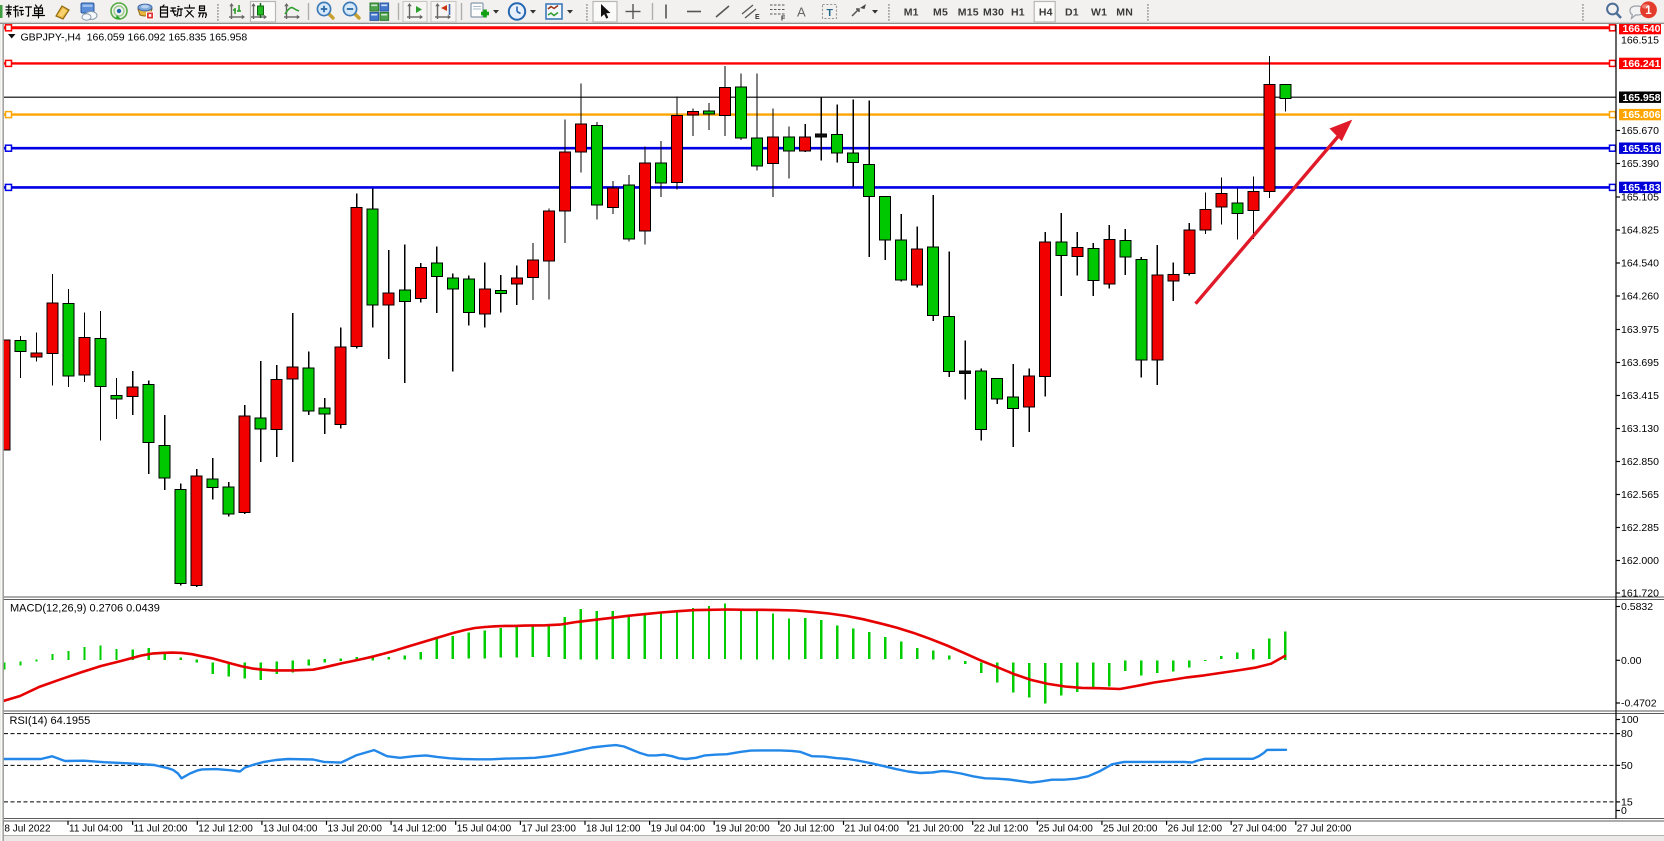  Describe the element at coordinates (1124, 12) in the screenshot. I see `svg-text: MN` at that location.